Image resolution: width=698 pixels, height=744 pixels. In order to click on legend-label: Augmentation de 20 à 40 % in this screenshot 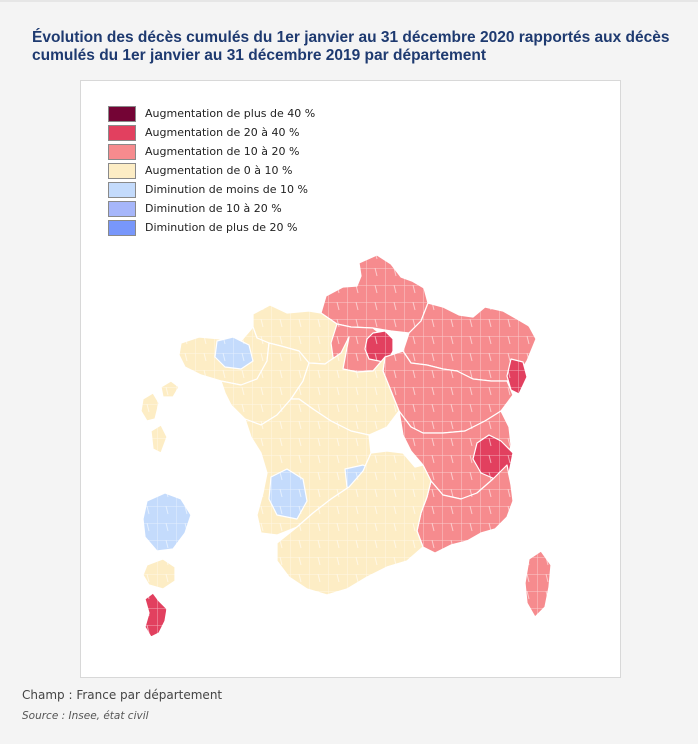, I will do `click(222, 132)`.